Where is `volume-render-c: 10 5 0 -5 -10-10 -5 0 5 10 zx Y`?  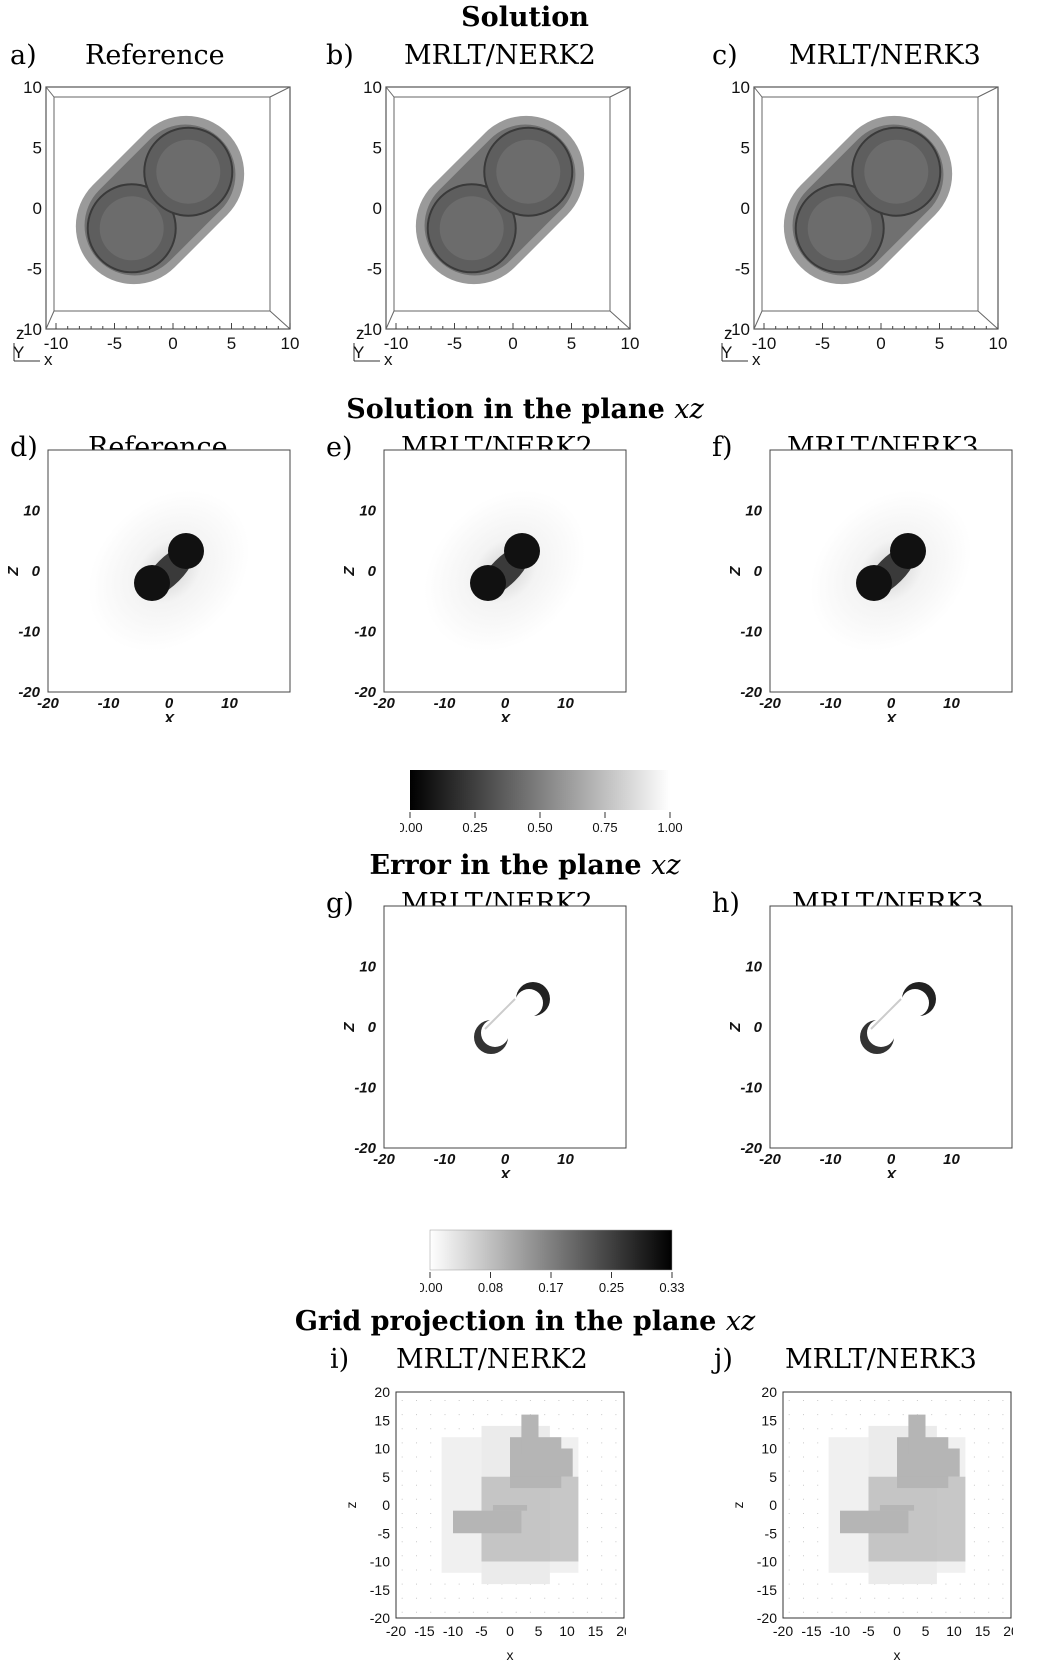 volume-render-c: 10 5 0 -5 -10-10 -5 0 5 10 zx Y is located at coordinates (864, 223).